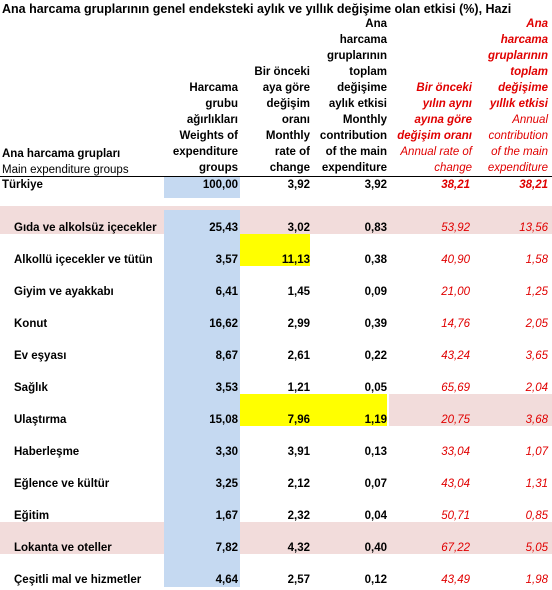 Image resolution: width=552 pixels, height=590 pixels. What do you see at coordinates (298, 388) in the screenshot?
I see `cell-monthly: 1,21` at bounding box center [298, 388].